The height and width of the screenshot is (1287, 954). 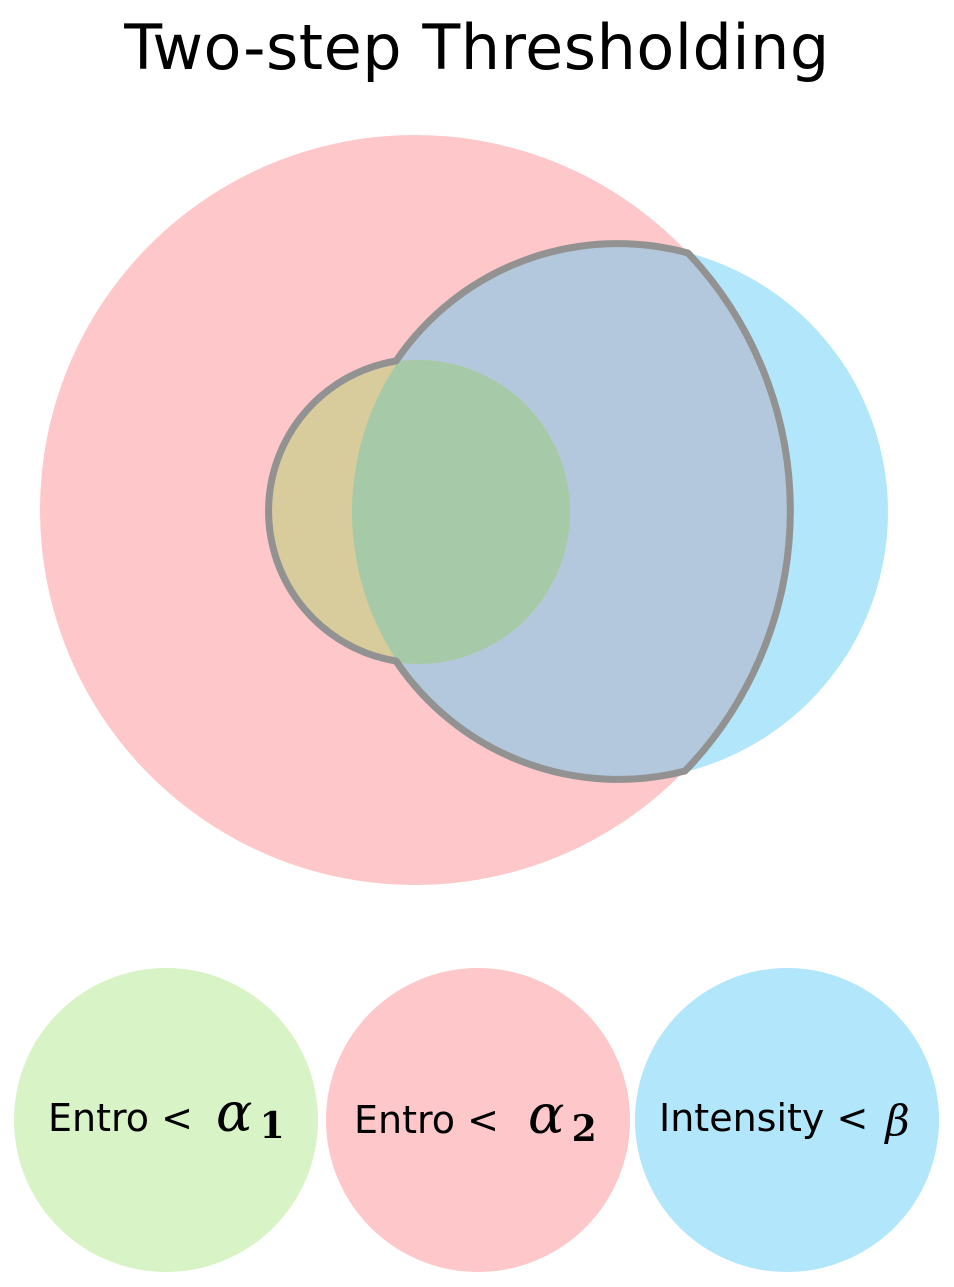 I want to click on diagram-title: Two-step Thresholding, so click(x=477, y=47).